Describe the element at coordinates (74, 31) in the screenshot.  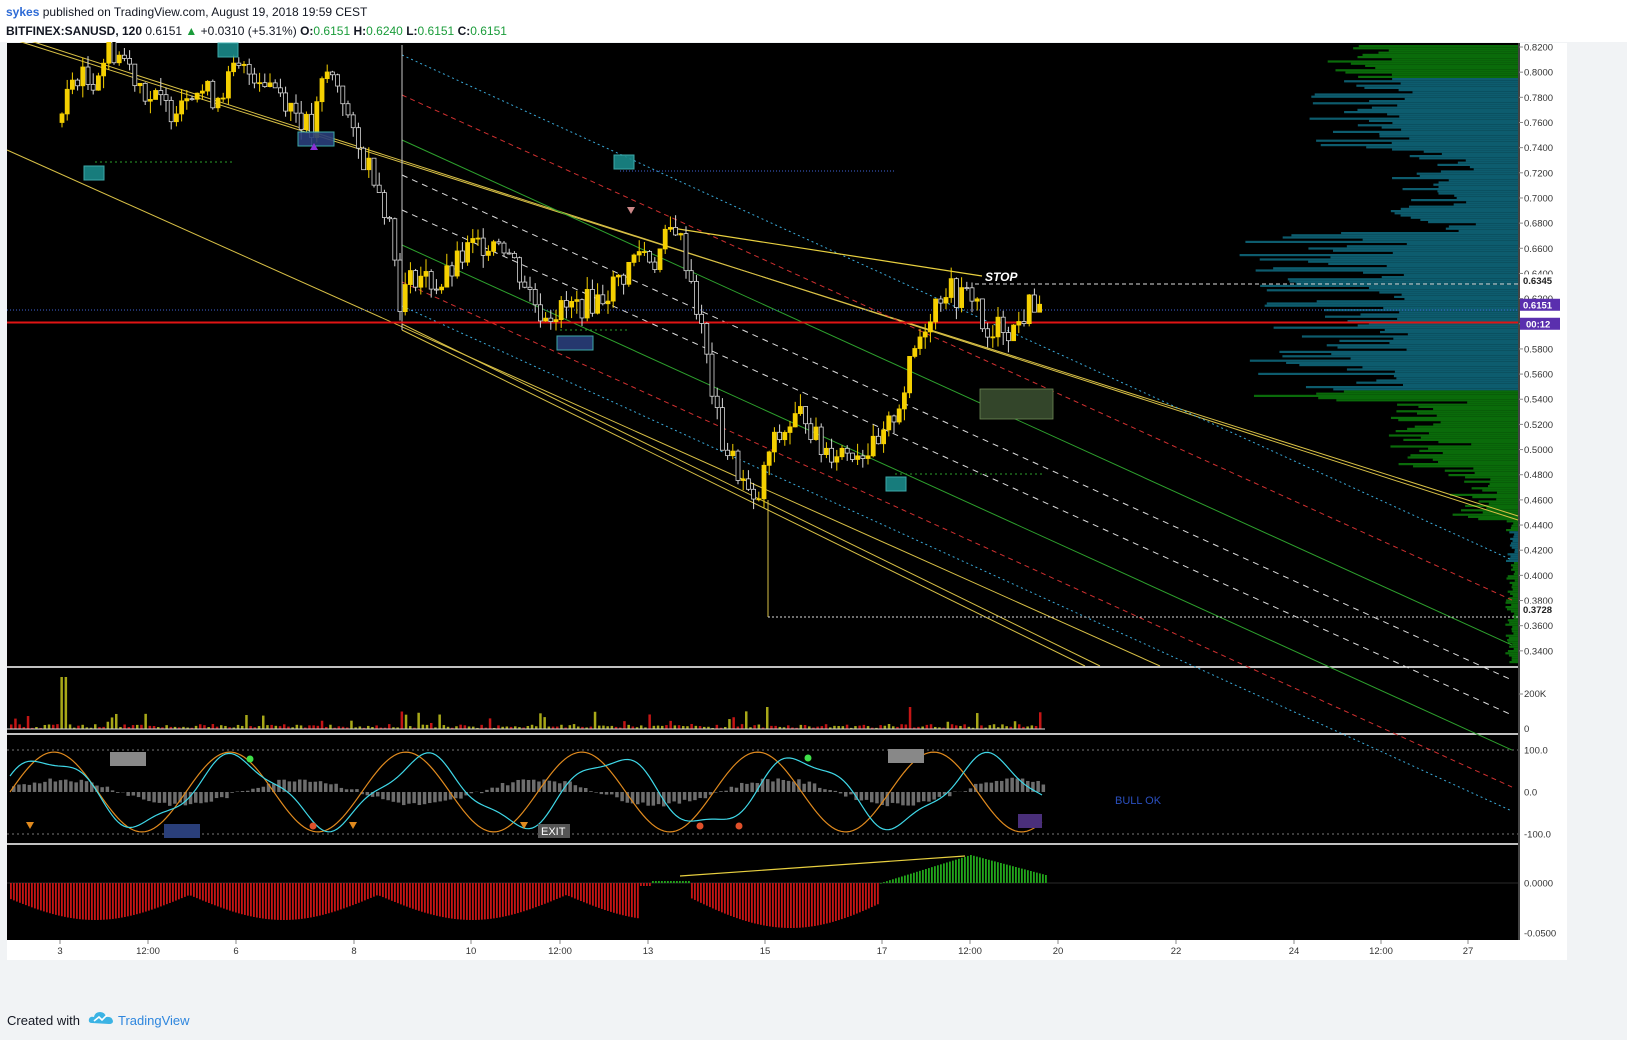
I see `symbol-name: BITFINEX:SANUSD, 120` at that location.